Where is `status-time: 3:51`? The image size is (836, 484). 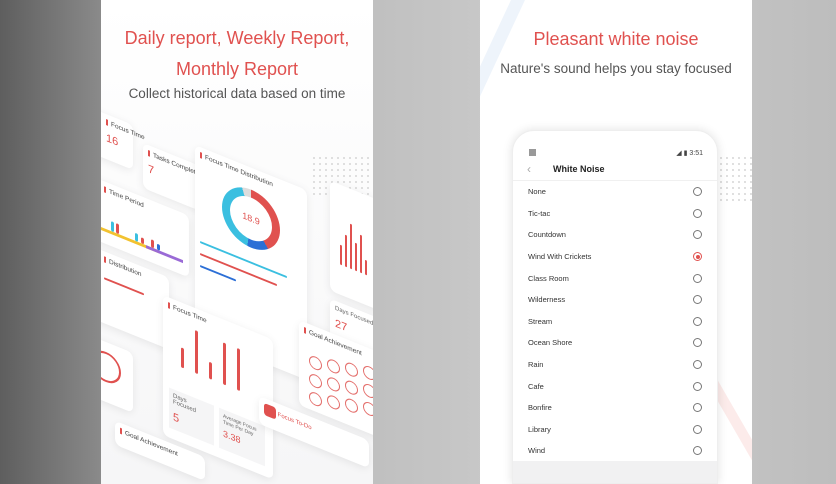 status-time: 3:51 is located at coordinates (696, 153).